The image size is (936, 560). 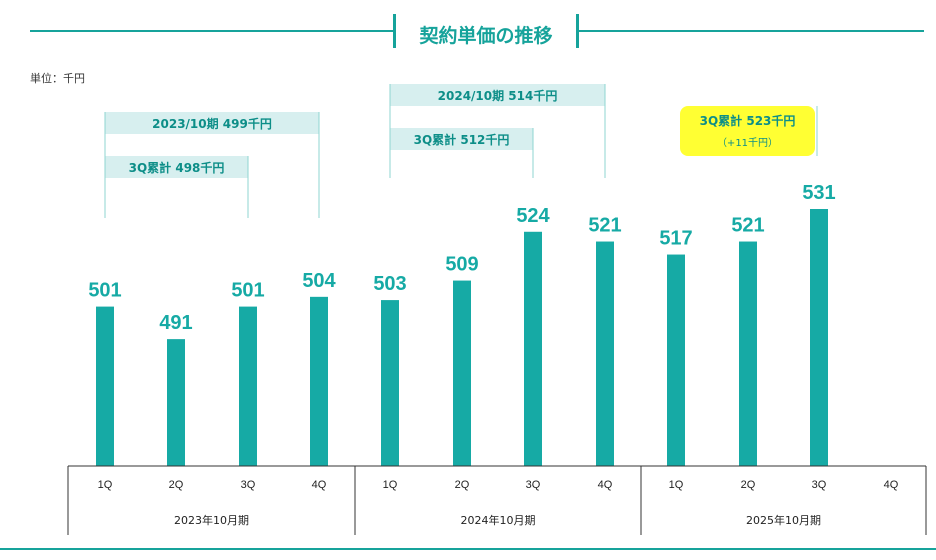 I want to click on tick-label-12: 4Q, so click(x=891, y=485).